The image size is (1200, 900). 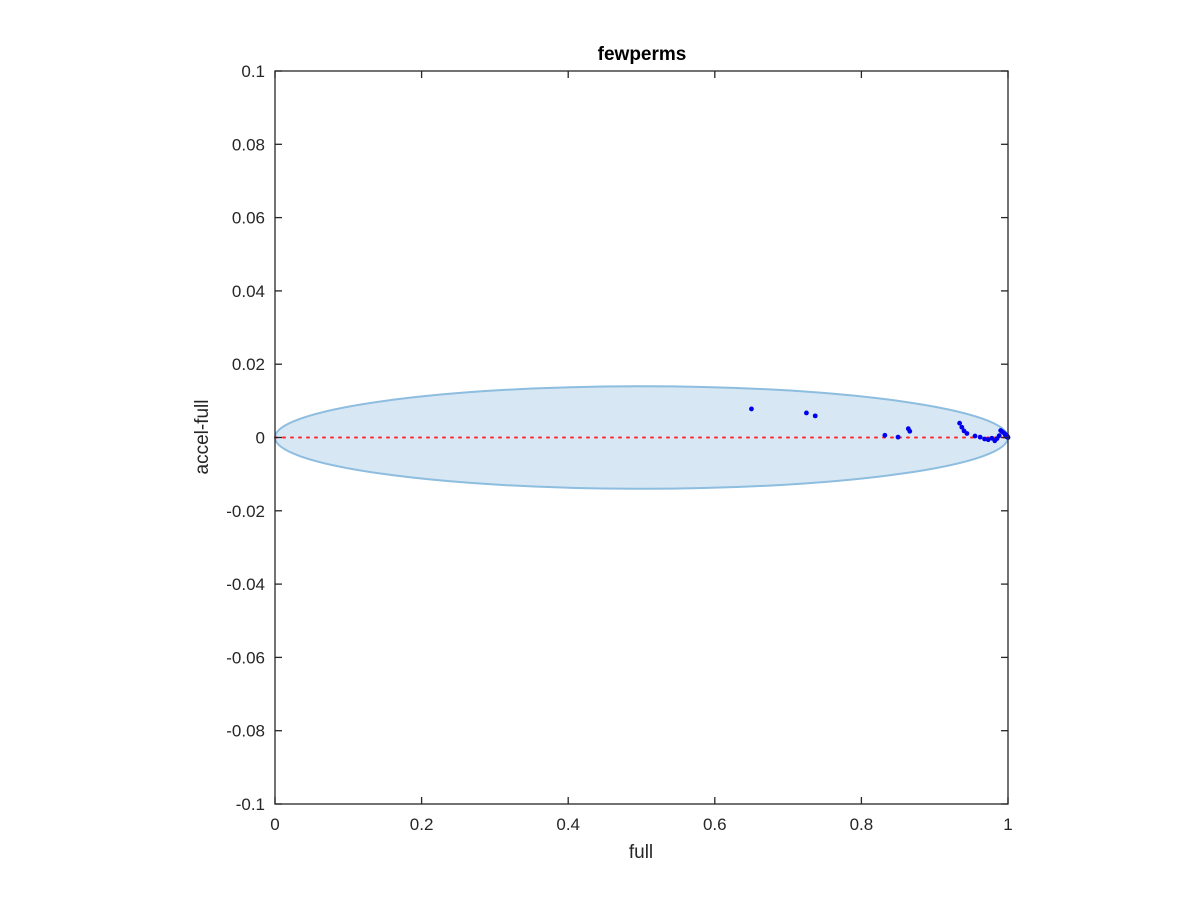 What do you see at coordinates (248, 291) in the screenshot?
I see `y-tick-label: 0.04` at bounding box center [248, 291].